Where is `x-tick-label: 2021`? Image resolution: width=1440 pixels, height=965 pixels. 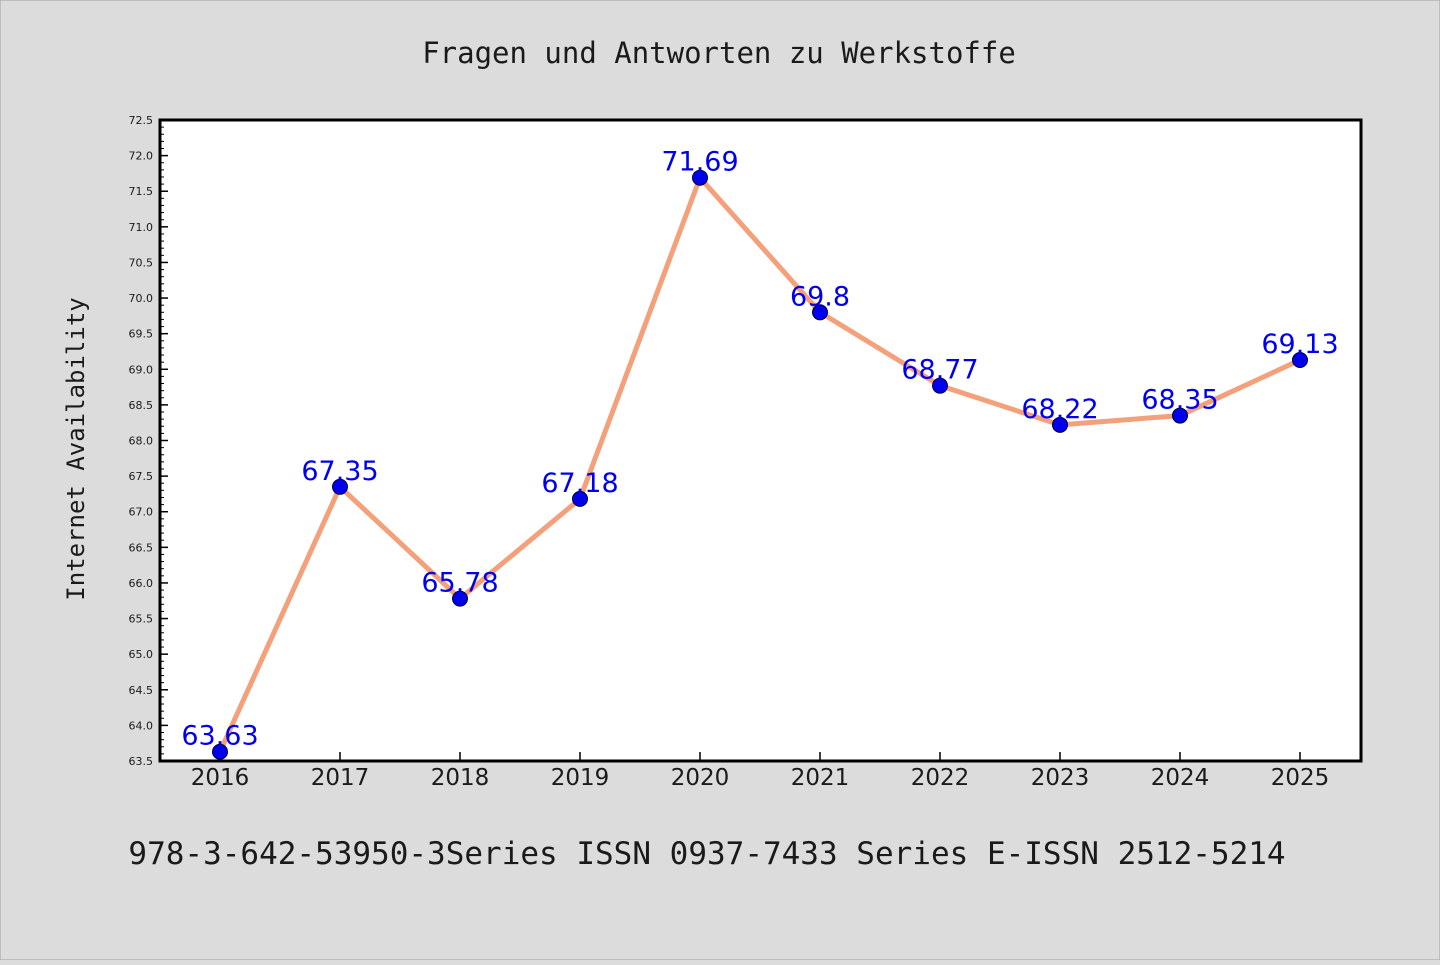
x-tick-label: 2021 is located at coordinates (820, 778).